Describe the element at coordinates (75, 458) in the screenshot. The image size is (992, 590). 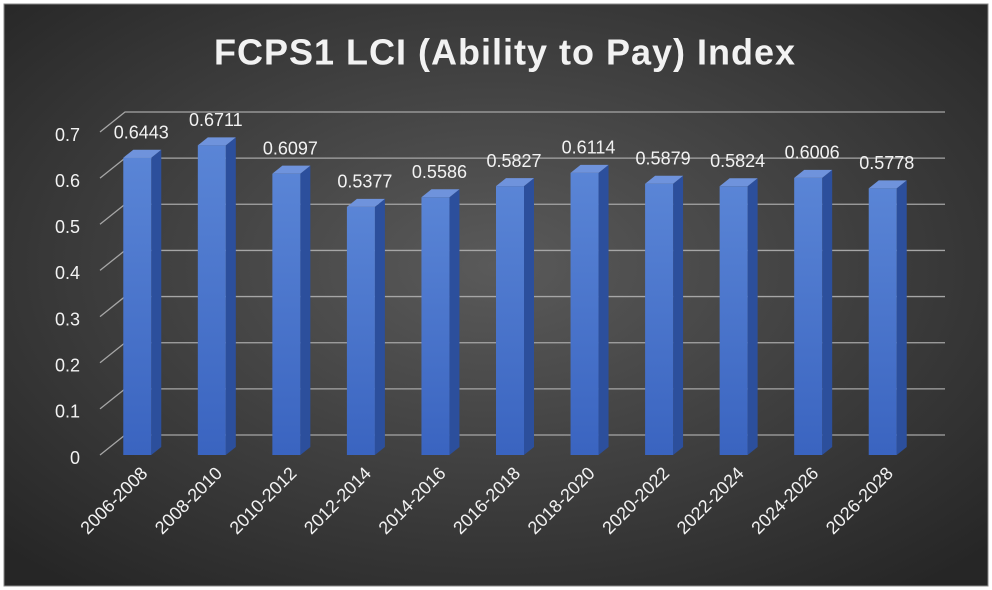
I see `y-tick-label: 0` at that location.